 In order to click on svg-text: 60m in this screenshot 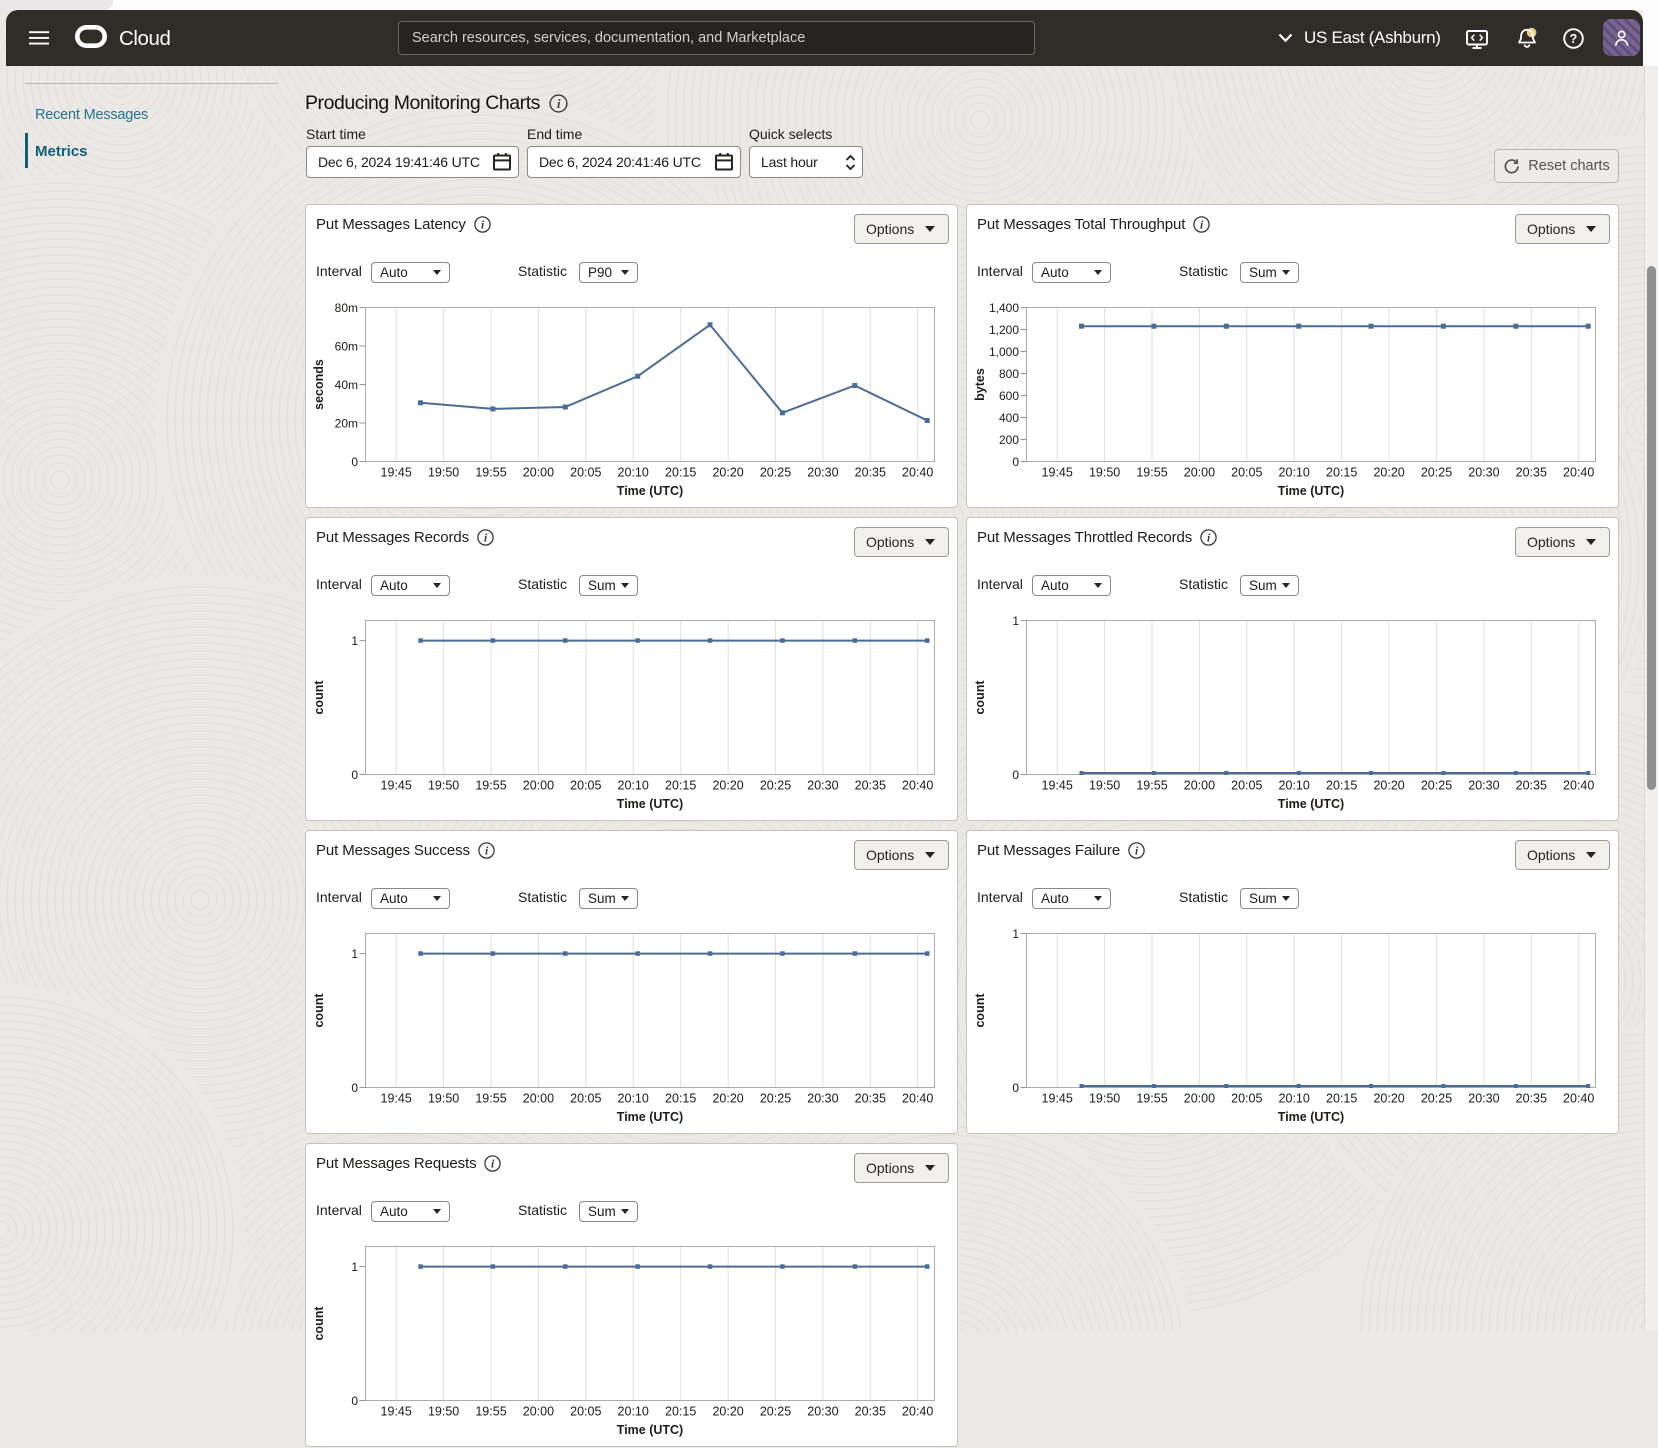, I will do `click(346, 347)`.